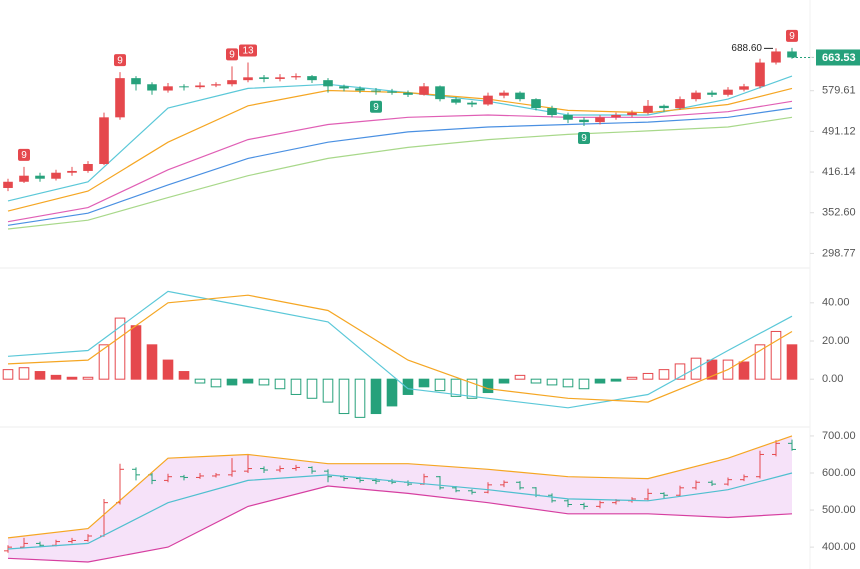 The image size is (860, 569). What do you see at coordinates (400, 524) in the screenshot?
I see `indicator-line` at bounding box center [400, 524].